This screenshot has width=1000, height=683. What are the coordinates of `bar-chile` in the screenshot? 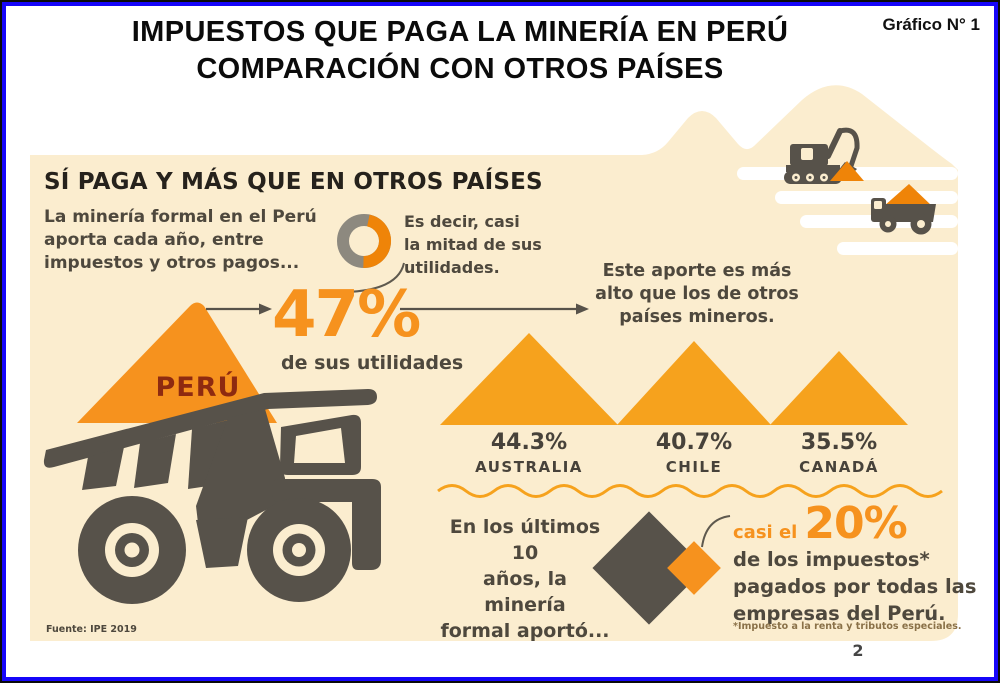 It's located at (694, 383).